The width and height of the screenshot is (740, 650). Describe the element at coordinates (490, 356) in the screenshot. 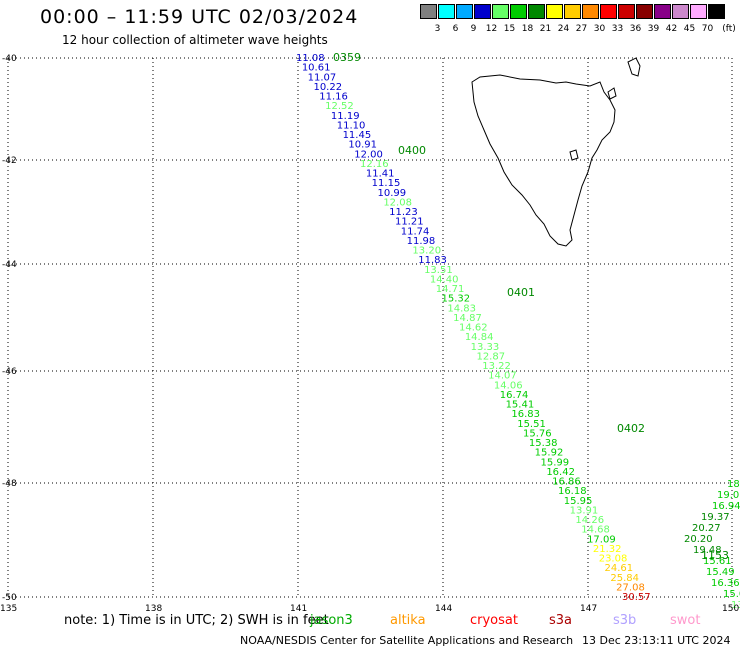

I see `wave-height-label: 12.87` at that location.